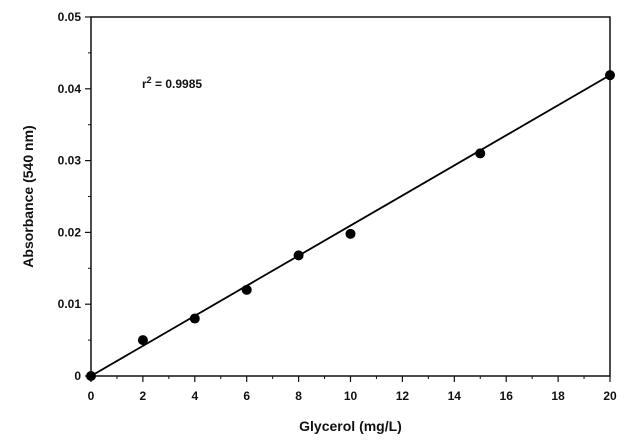  What do you see at coordinates (177, 84) in the screenshot?
I see `r-squared-value: = 0.9985` at bounding box center [177, 84].